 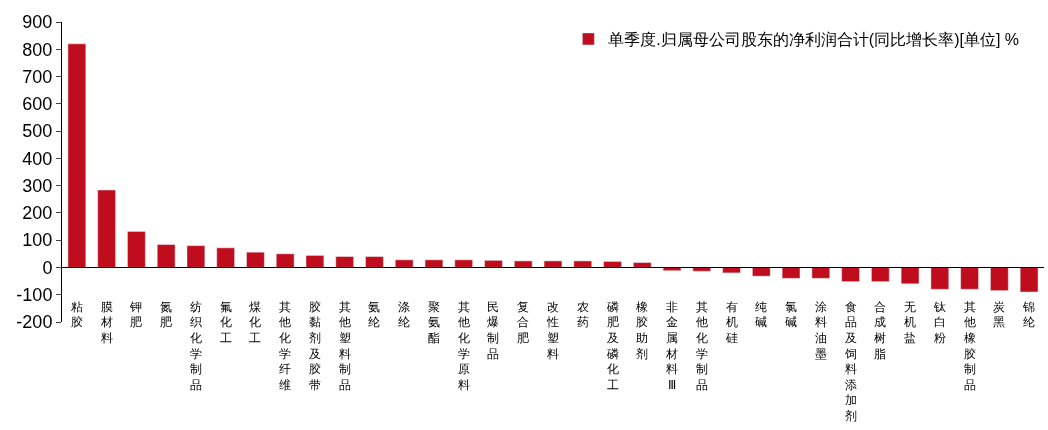 I want to click on x-tick-label: 其他塑料制品, so click(x=344, y=345).